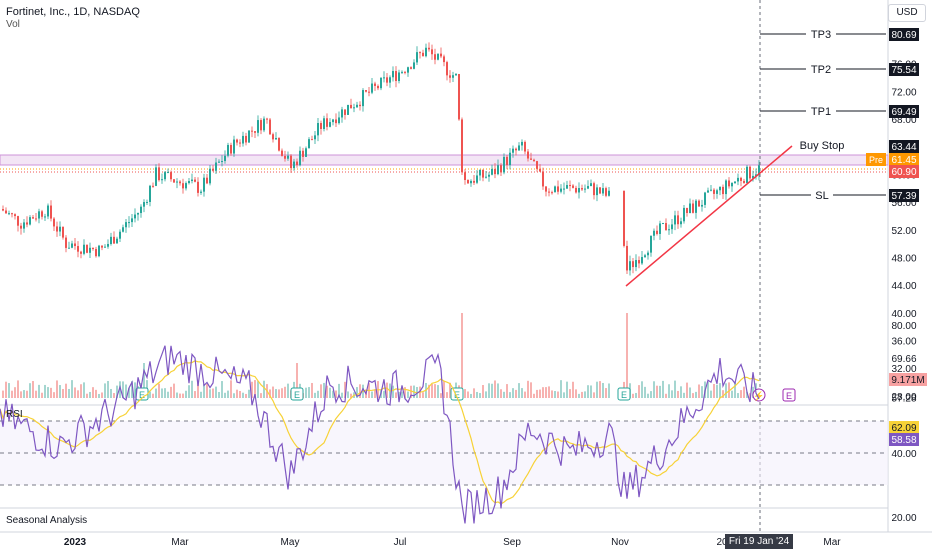  Describe the element at coordinates (465, 394) in the screenshot. I see `earnings-markers: E E E E ⚡ E` at that location.